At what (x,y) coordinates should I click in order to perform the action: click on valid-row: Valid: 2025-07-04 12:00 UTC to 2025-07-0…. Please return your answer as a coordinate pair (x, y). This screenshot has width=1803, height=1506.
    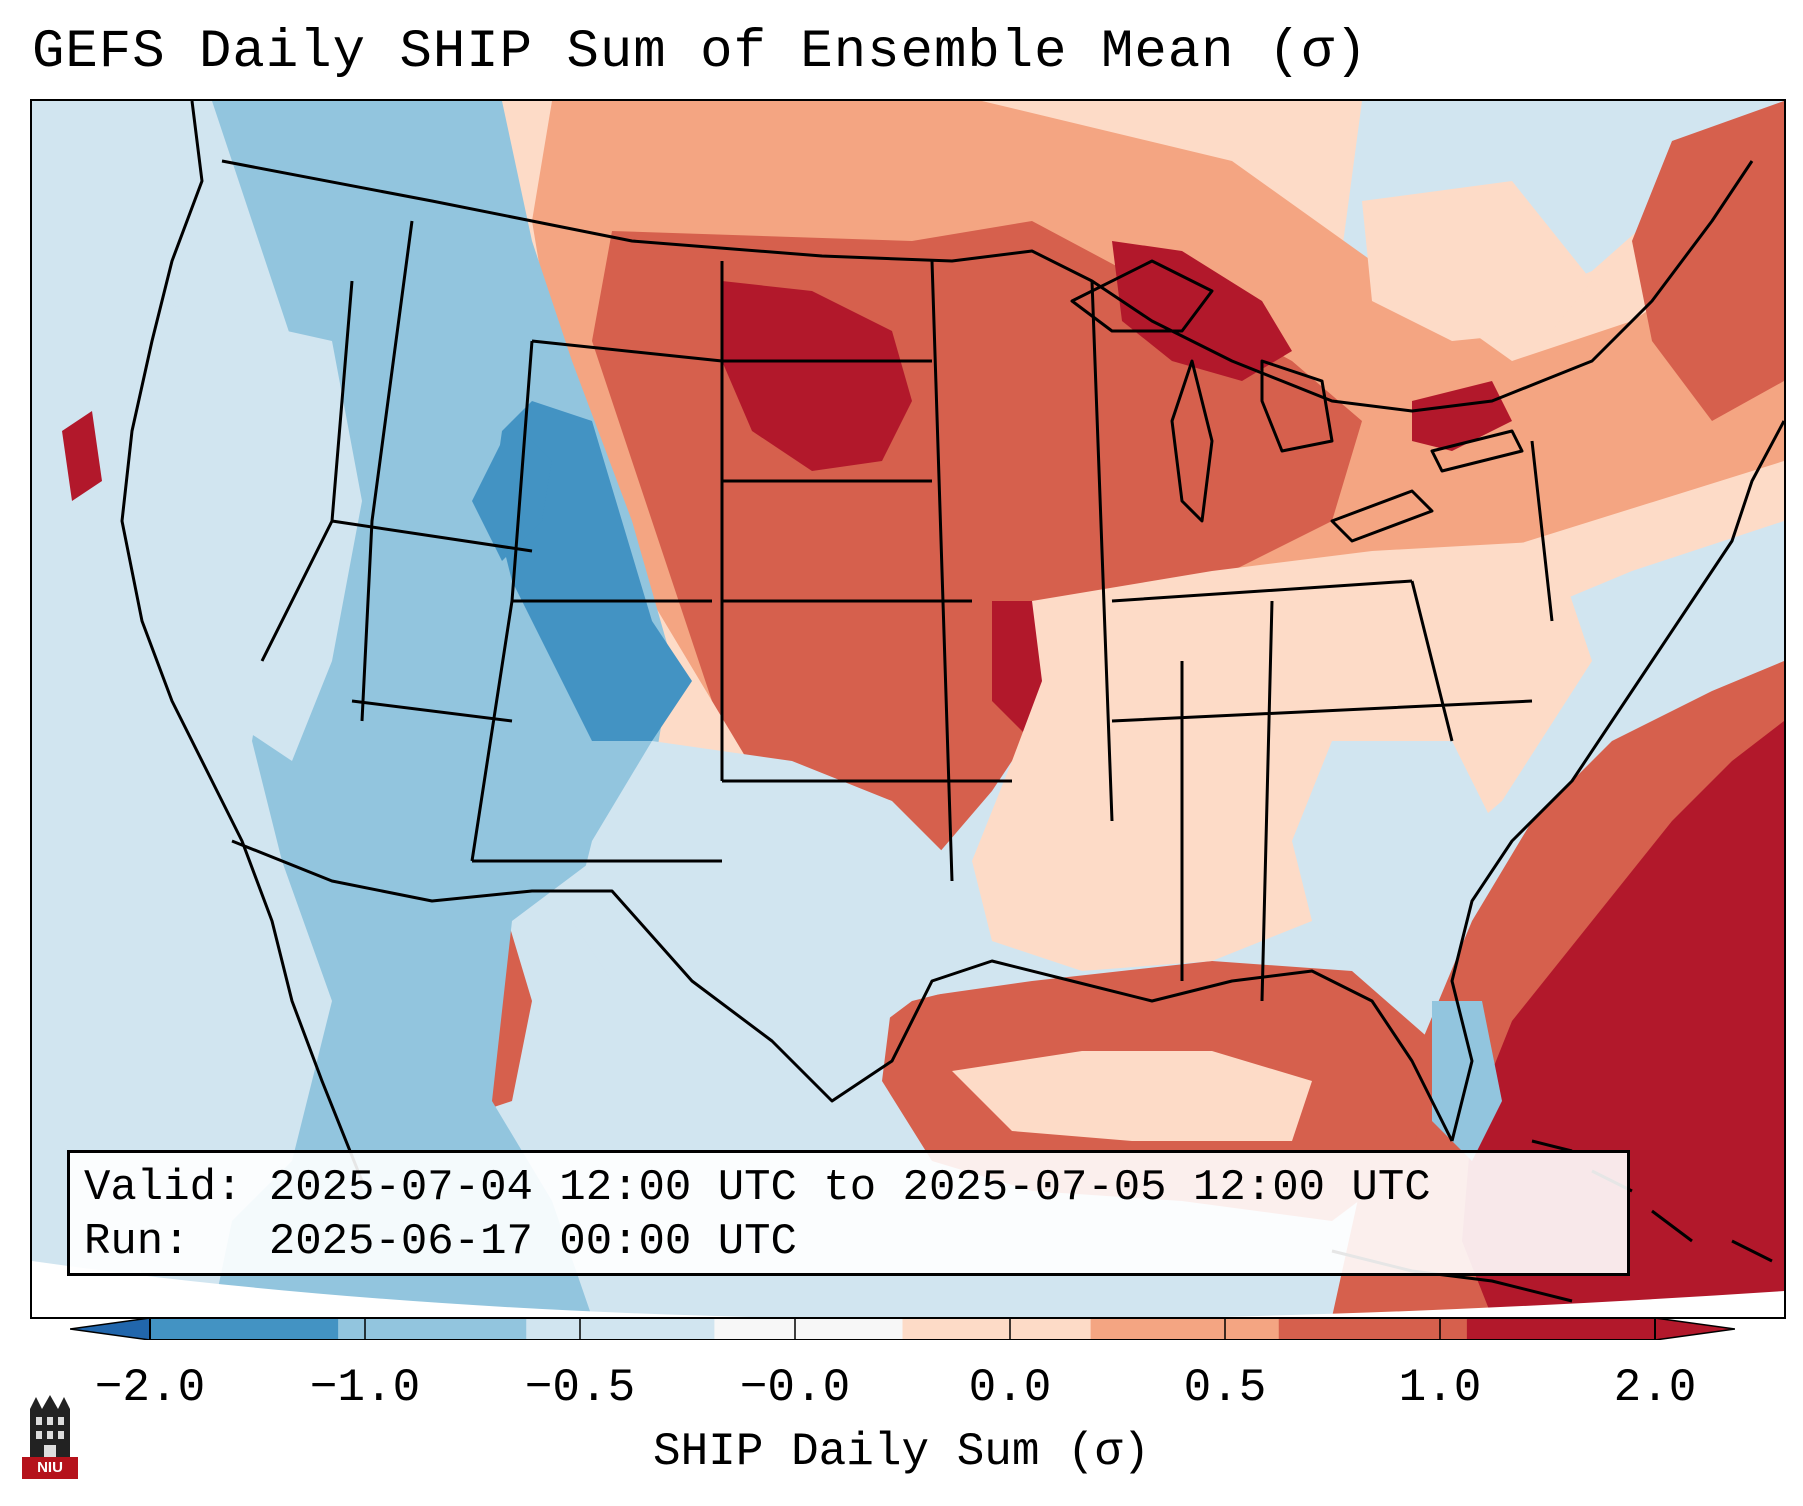
    Looking at the image, I should click on (848, 1188).